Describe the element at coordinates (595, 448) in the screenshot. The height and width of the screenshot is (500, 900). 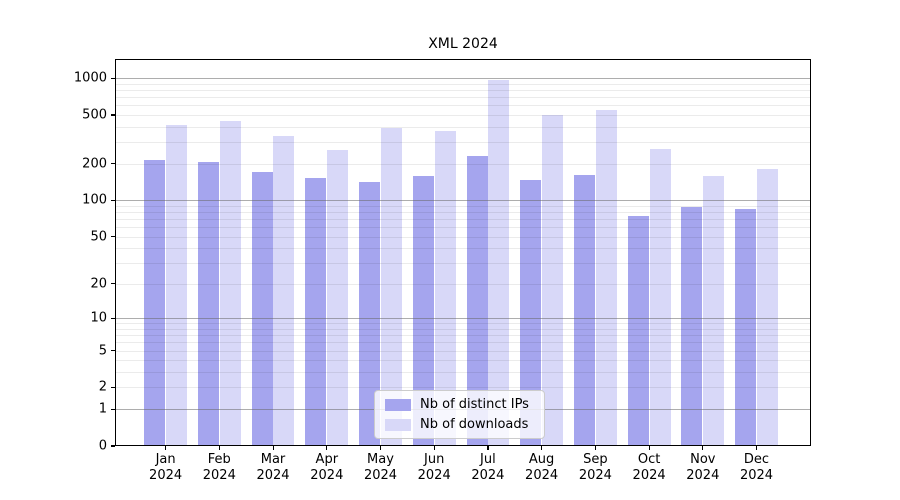
I see `x-tick-mark-sep` at that location.